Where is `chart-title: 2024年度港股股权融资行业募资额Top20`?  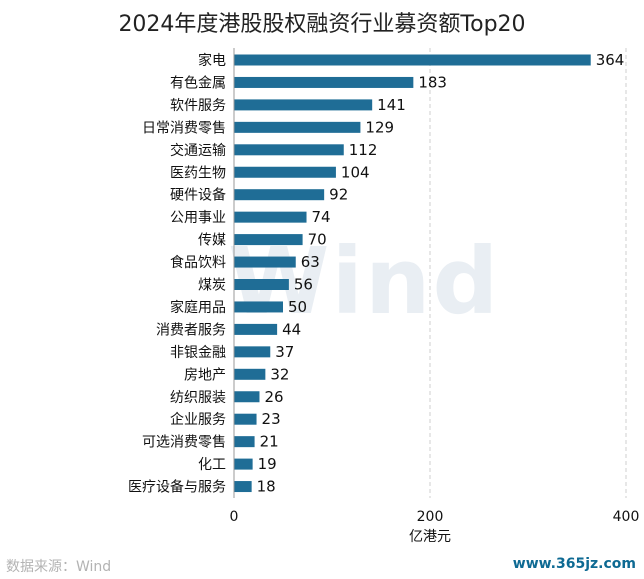
chart-title: 2024年度港股股权融资行业募资额Top20 is located at coordinates (322, 24).